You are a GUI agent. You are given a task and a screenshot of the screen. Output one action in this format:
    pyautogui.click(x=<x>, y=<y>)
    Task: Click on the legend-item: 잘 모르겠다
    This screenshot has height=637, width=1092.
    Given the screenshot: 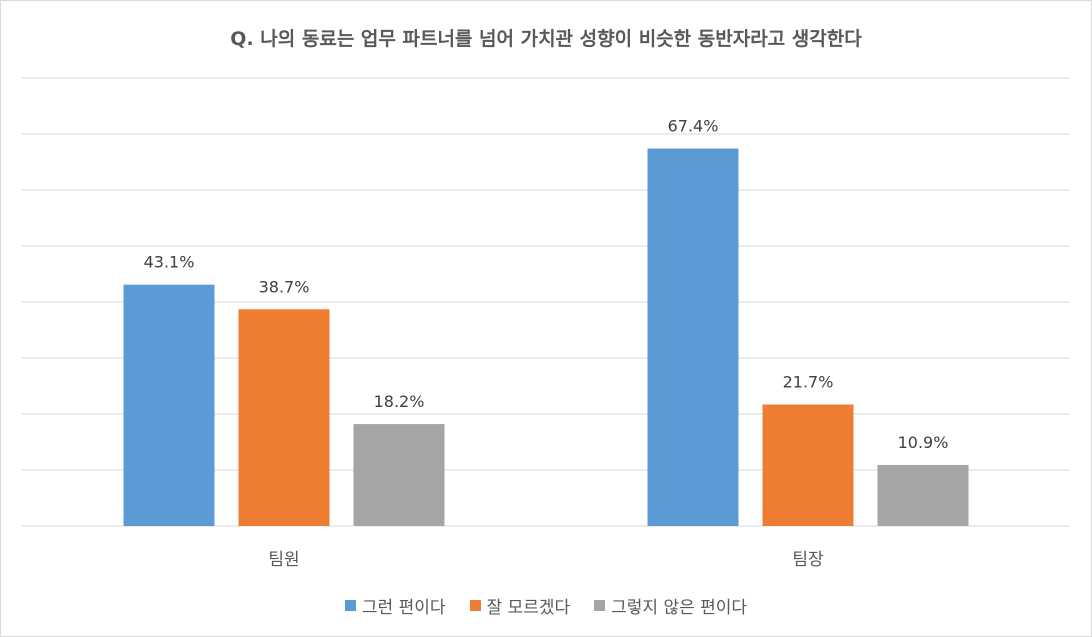 What is the action you would take?
    pyautogui.click(x=520, y=605)
    